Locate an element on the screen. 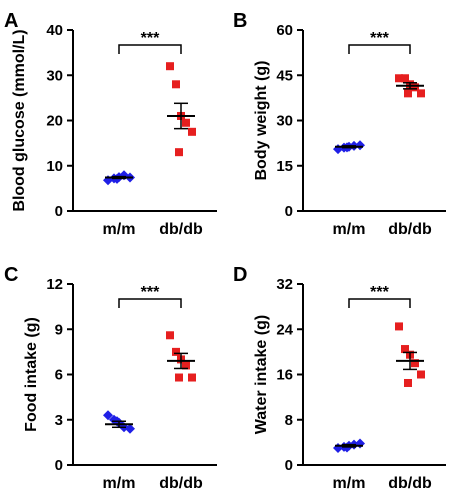 The height and width of the screenshot is (504, 461). y-axis-label: Body weight (g) is located at coordinates (261, 121).